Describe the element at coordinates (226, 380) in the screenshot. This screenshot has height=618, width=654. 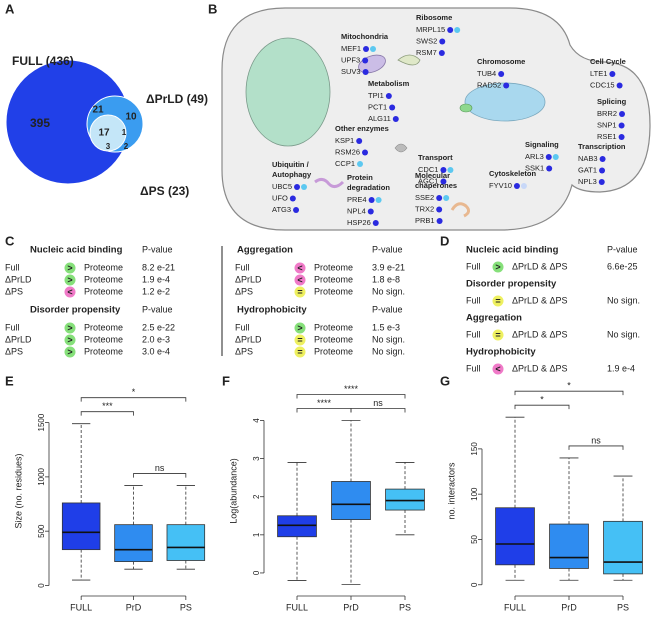
I see `panel-label: F` at that location.